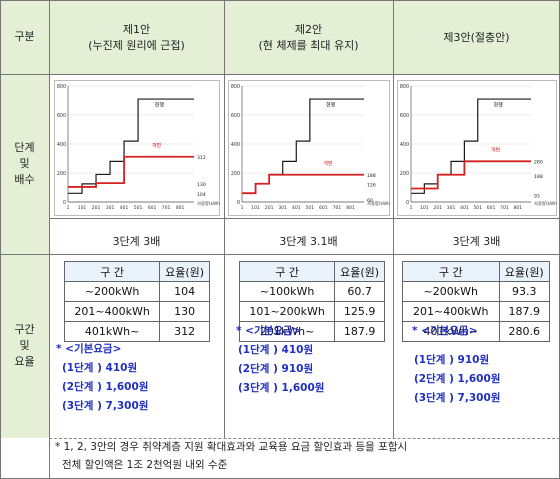 This screenshot has width=560, height=479. Describe the element at coordinates (476, 37) in the screenshot. I see `plan3-title: 제3안(절충안)` at that location.